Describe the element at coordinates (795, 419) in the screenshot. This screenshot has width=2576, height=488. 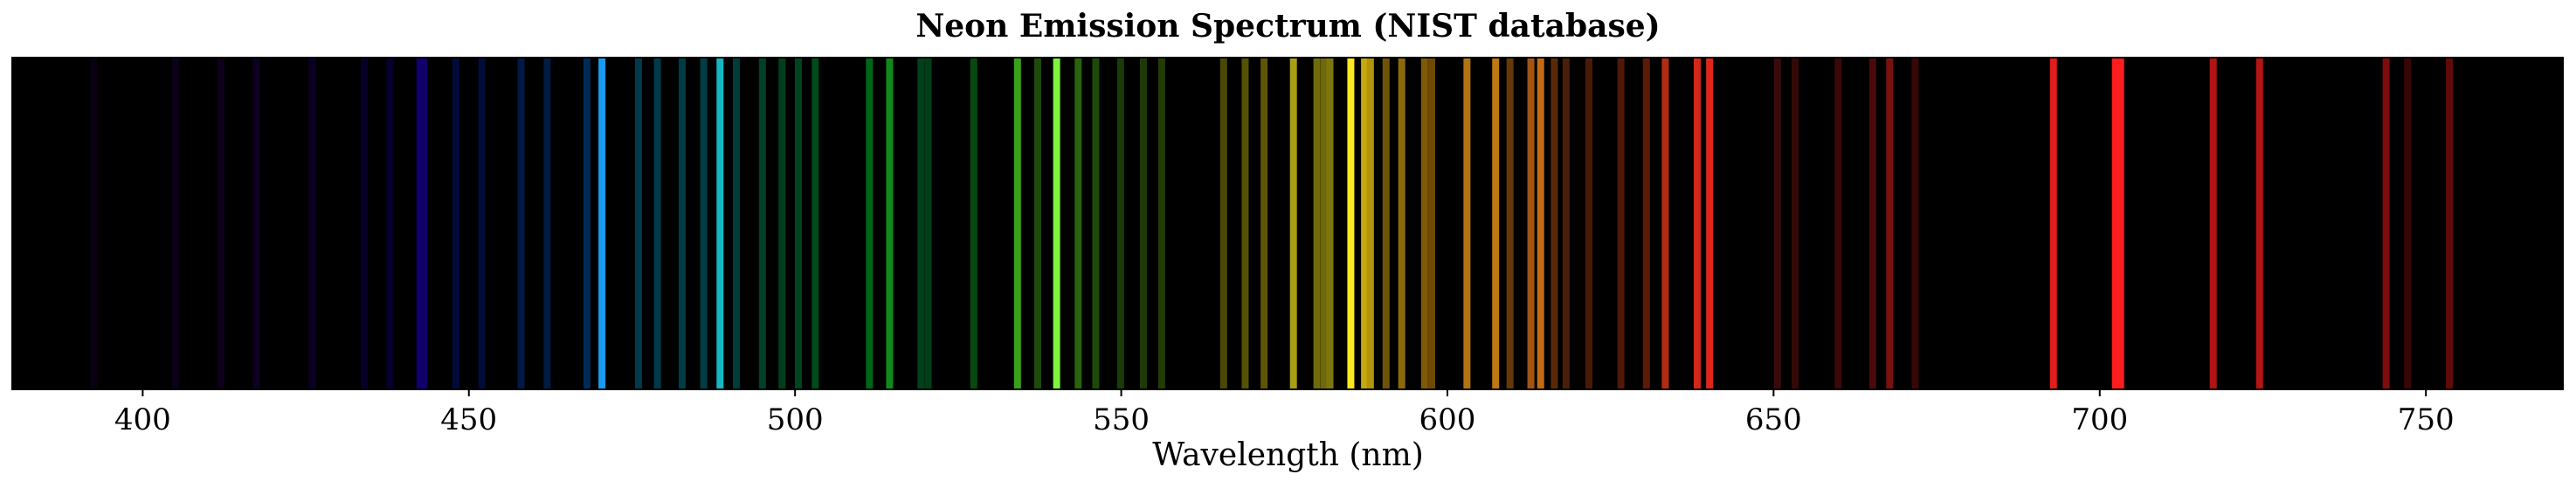
I see `x-tick-label: 500` at that location.